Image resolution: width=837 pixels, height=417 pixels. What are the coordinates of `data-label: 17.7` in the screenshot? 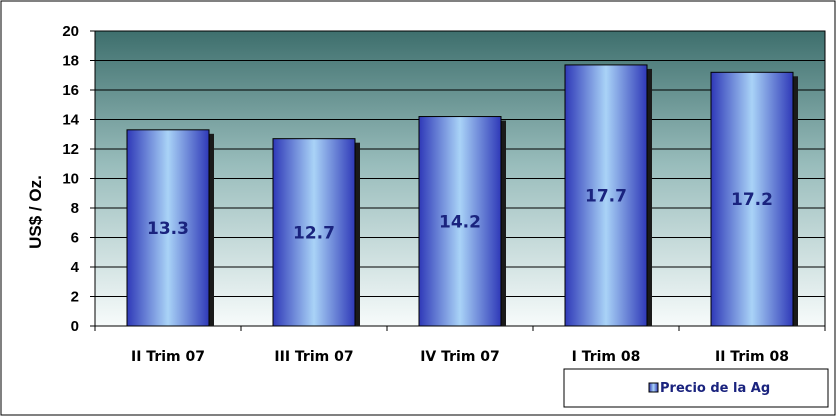 It's located at (606, 196).